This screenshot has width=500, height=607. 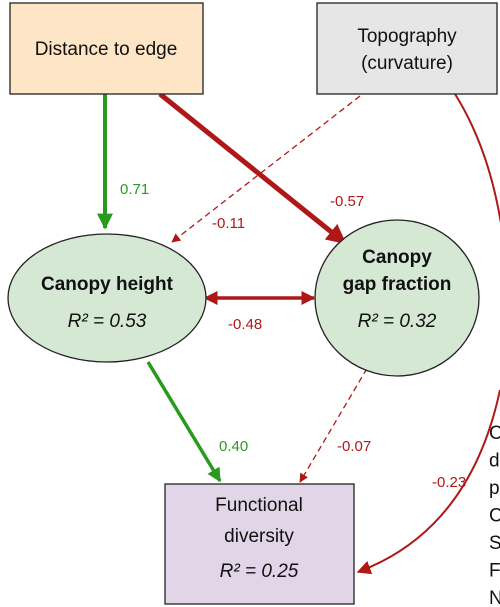 What do you see at coordinates (228, 223) in the screenshot?
I see `edge-label: -0.11` at bounding box center [228, 223].